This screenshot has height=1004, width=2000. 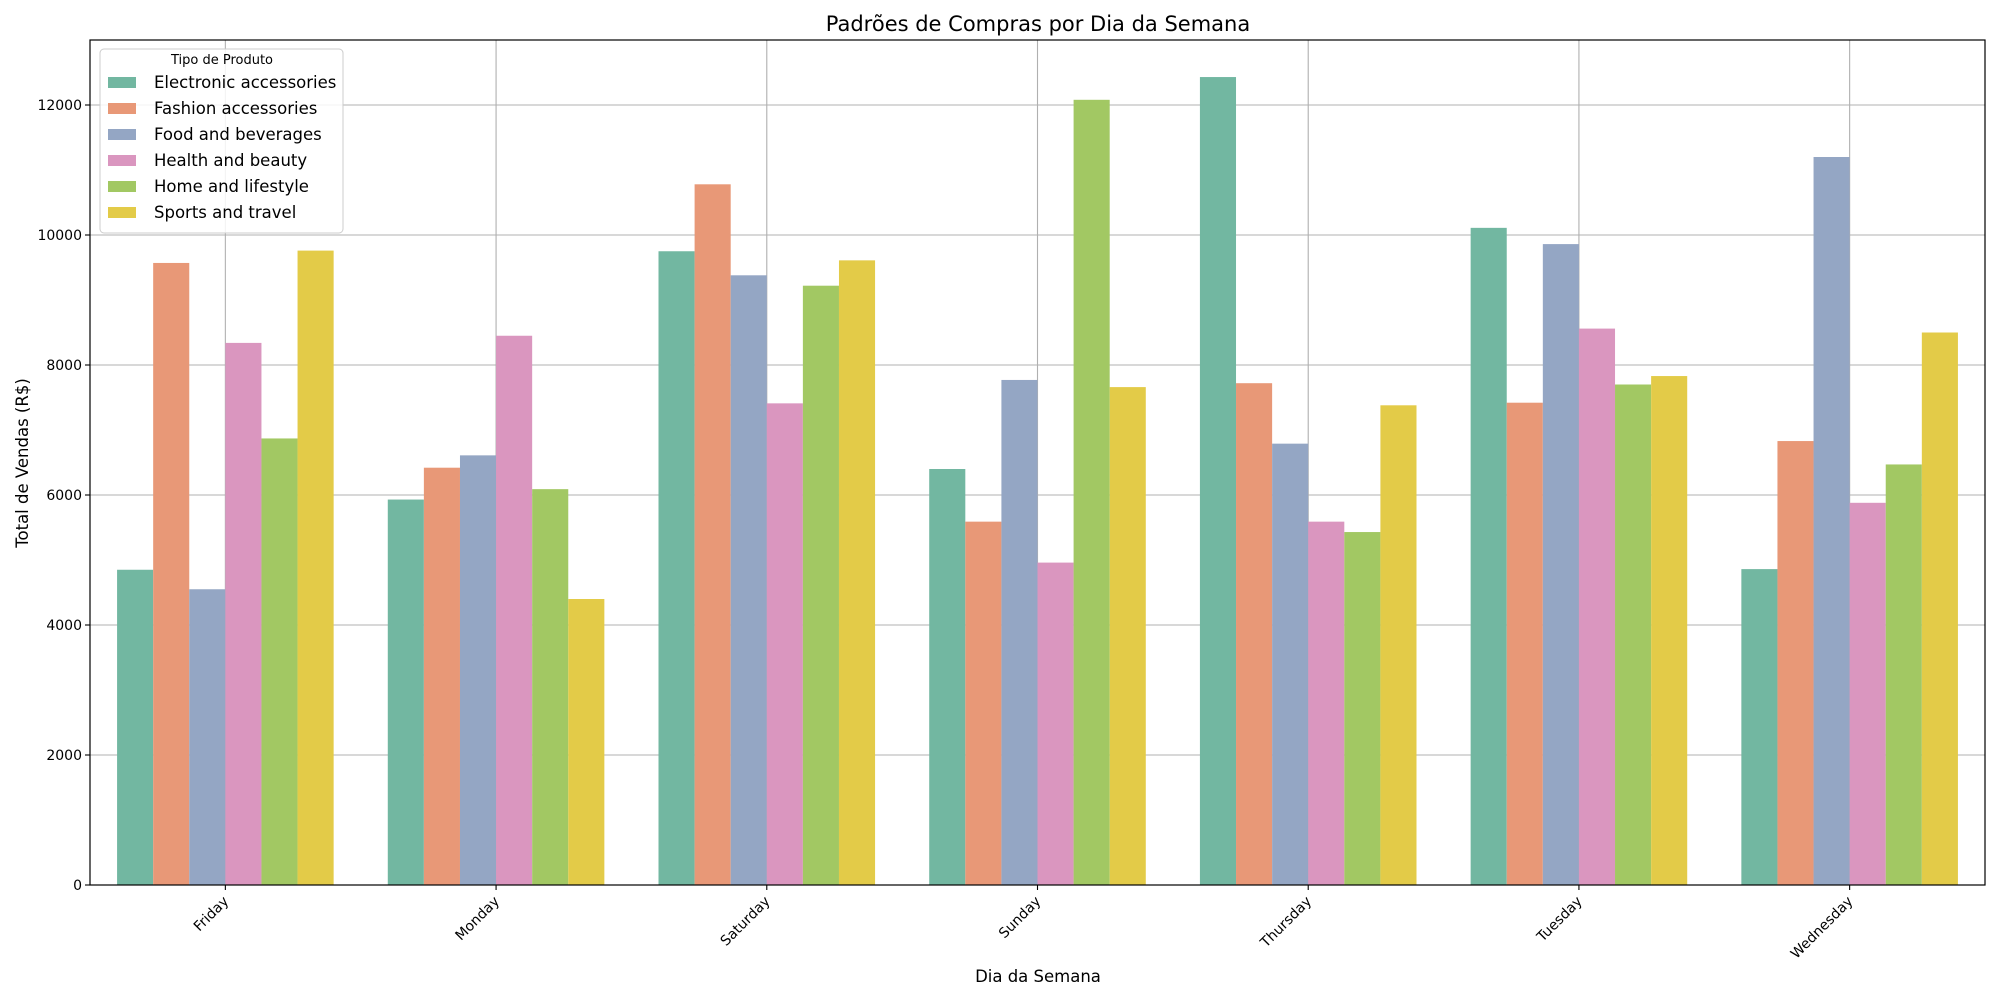 I want to click on x-tick-label: Friday, so click(x=211, y=914).